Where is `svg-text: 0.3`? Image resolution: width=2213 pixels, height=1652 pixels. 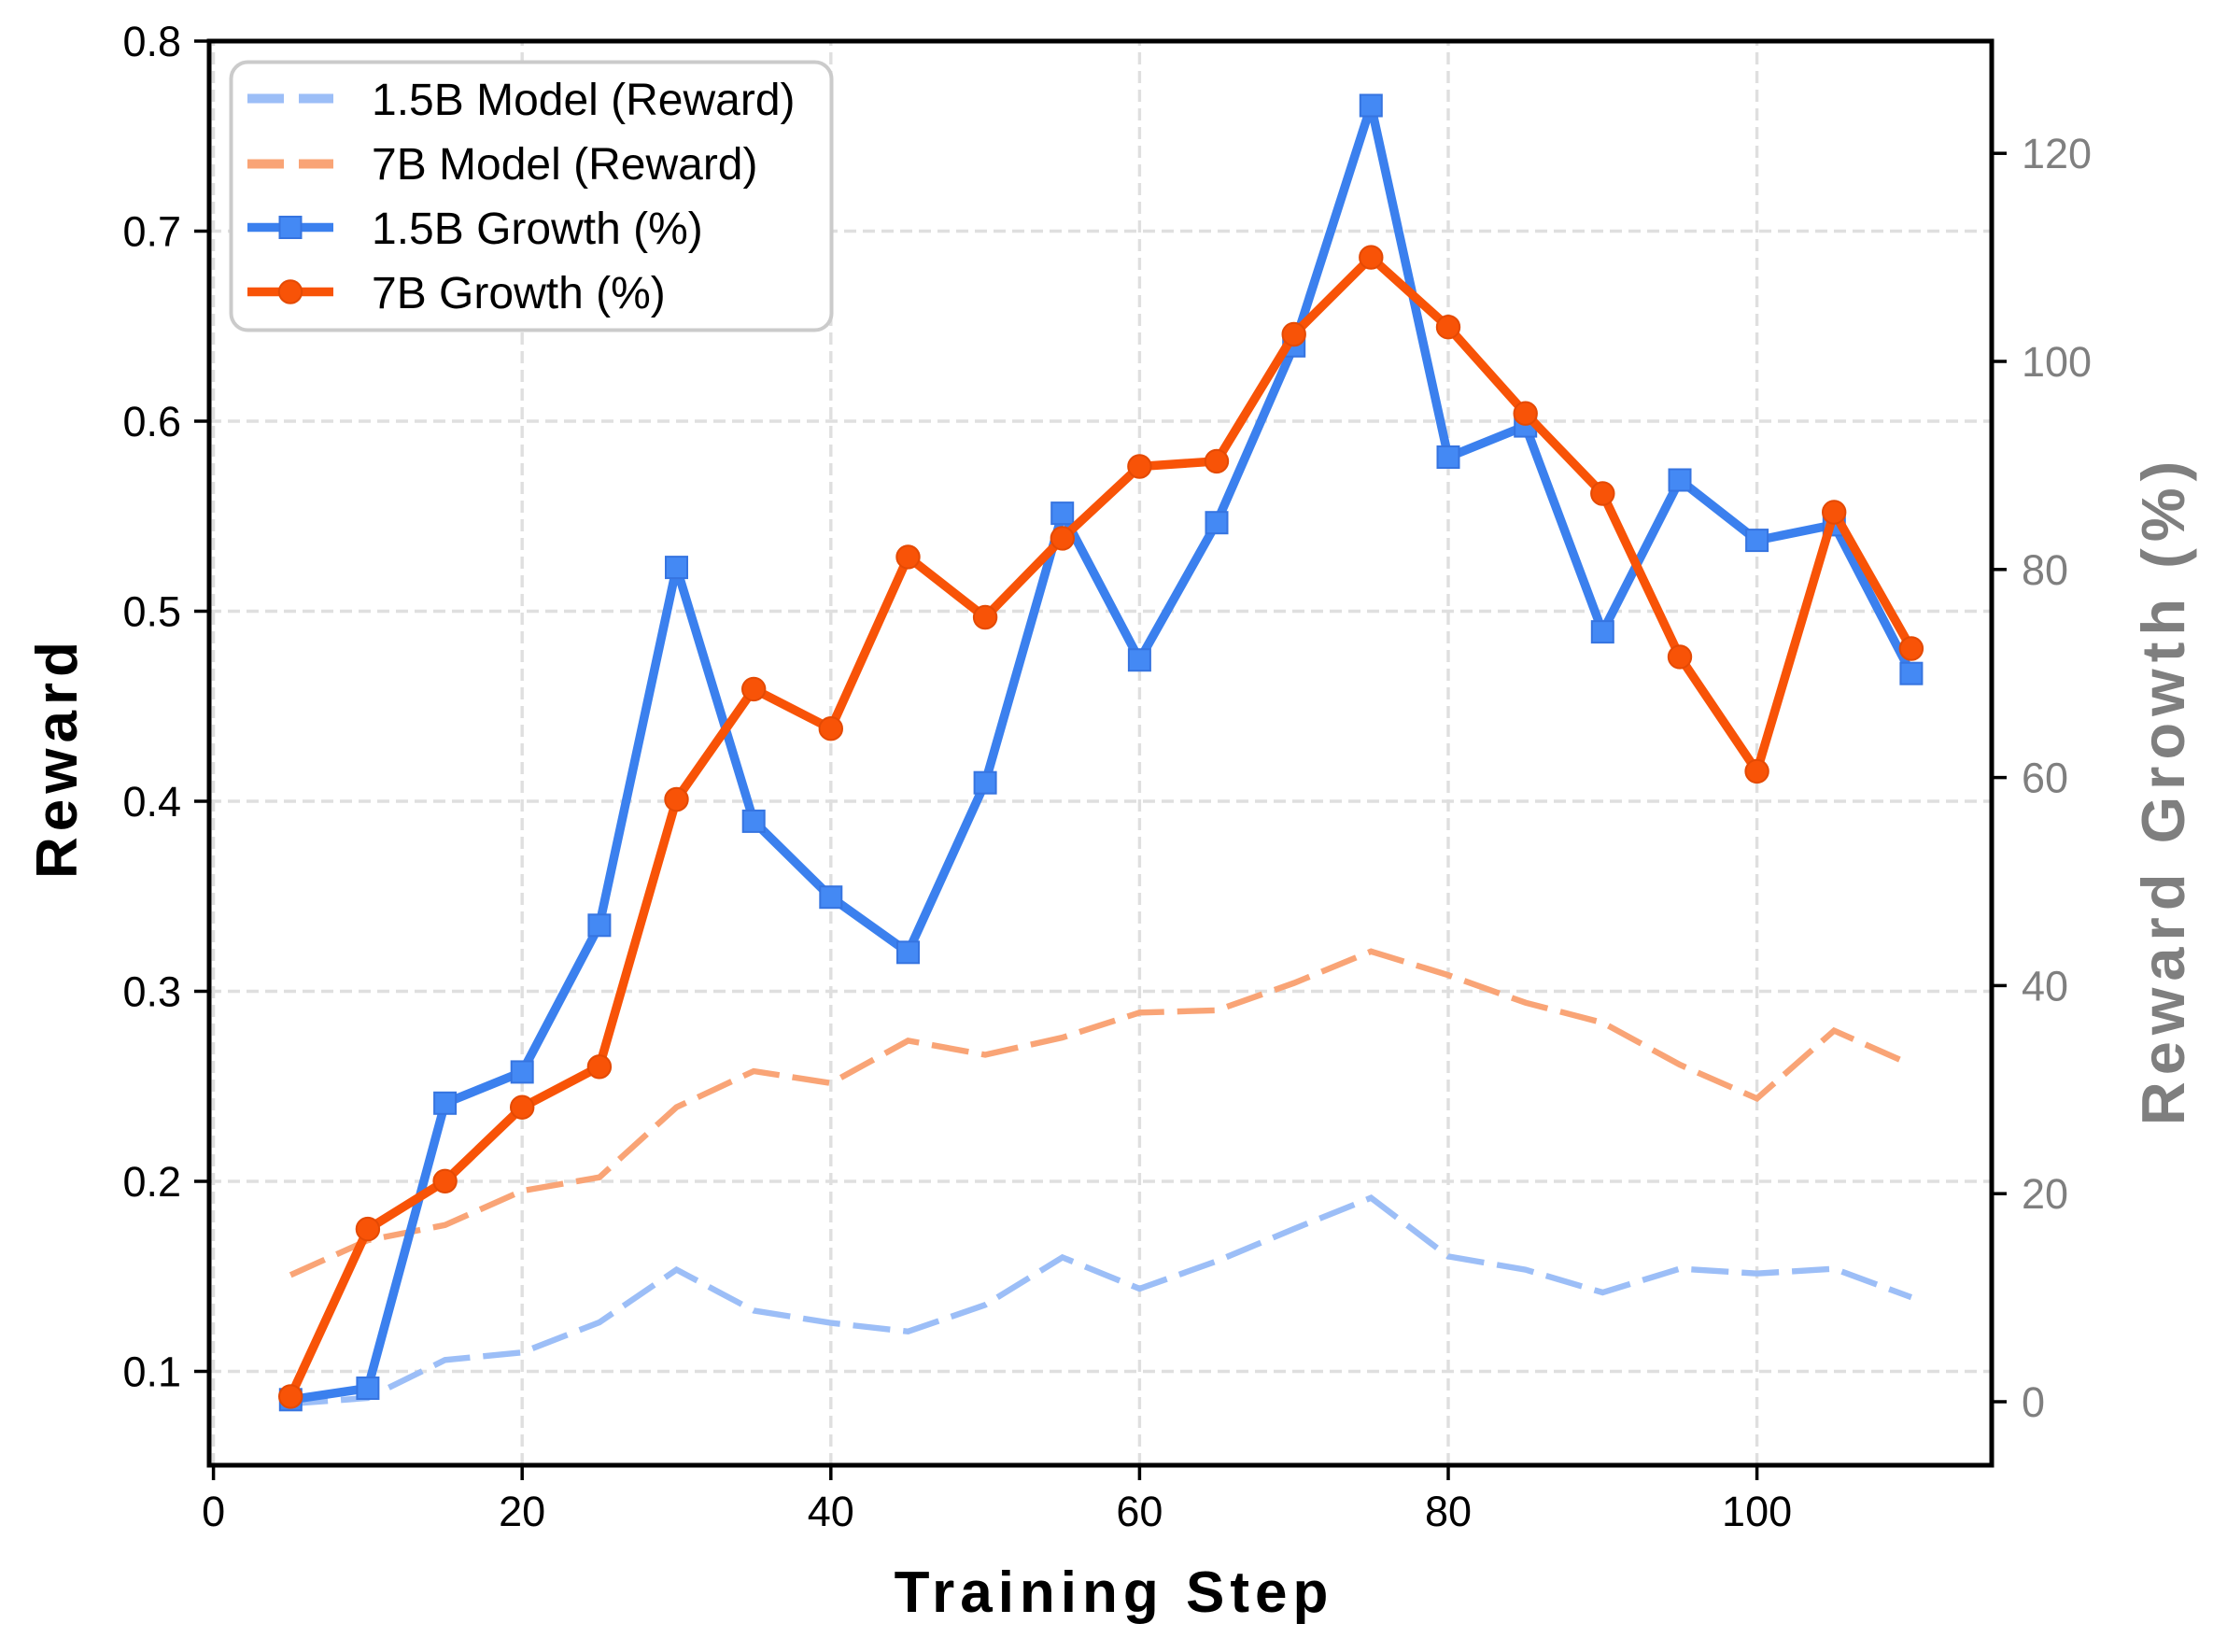
svg-text: 0.3 is located at coordinates (152, 992).